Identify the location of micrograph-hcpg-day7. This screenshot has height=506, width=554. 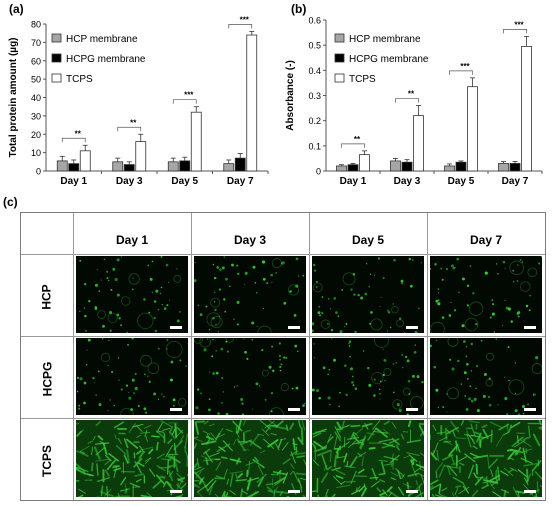
(486, 376).